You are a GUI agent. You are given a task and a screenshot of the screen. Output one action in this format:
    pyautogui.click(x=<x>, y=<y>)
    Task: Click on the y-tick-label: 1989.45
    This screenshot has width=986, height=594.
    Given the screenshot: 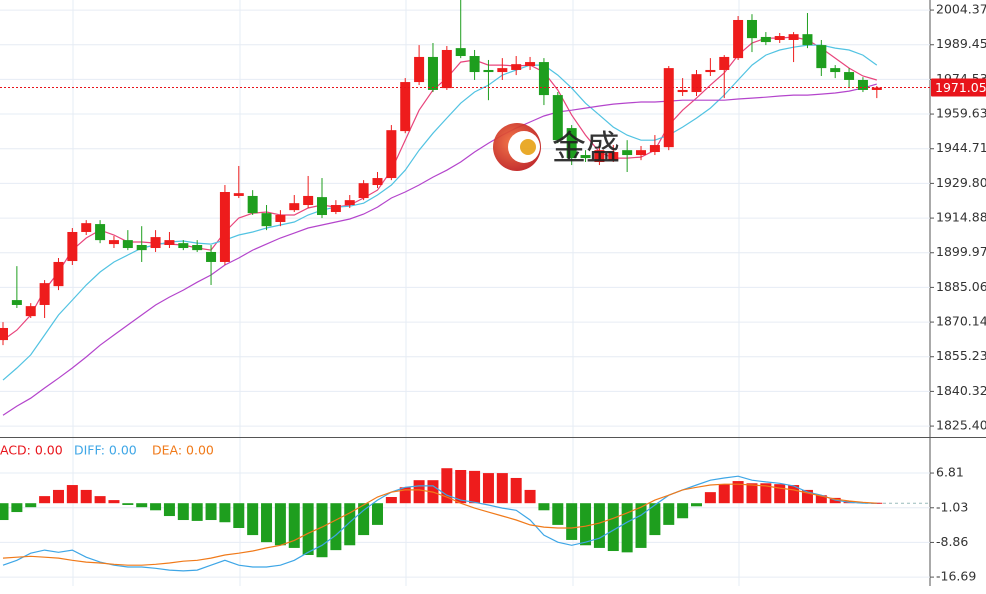 What is the action you would take?
    pyautogui.click(x=961, y=43)
    